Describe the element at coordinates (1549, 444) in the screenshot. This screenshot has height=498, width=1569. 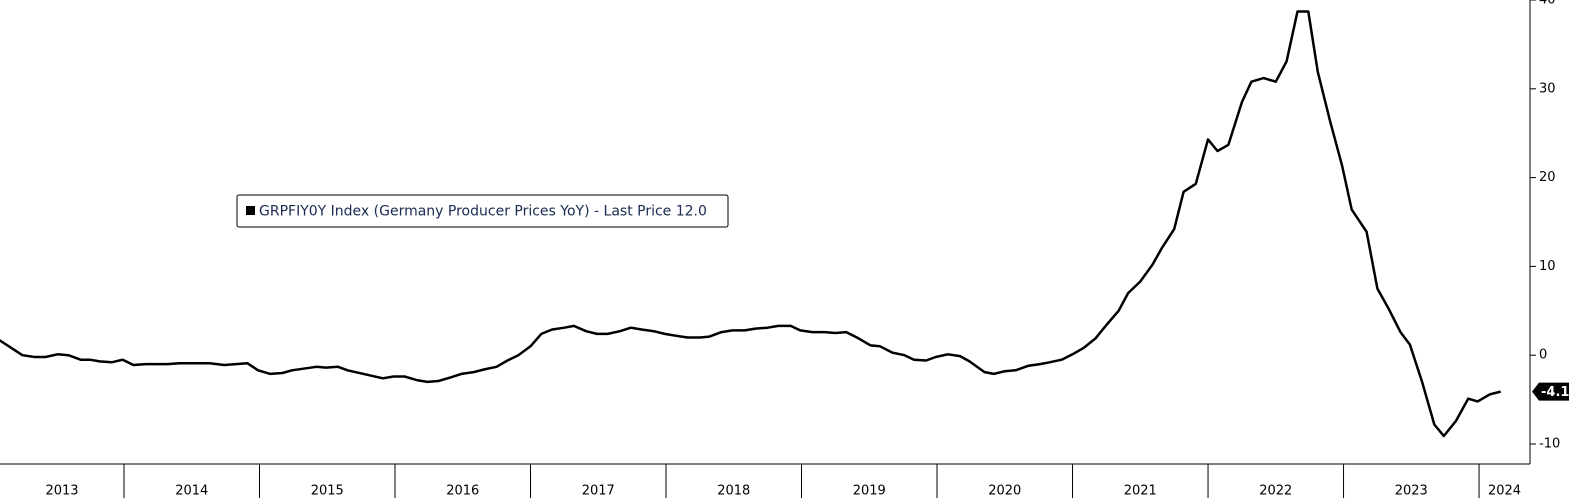
I see `y-tick-label: -10` at that location.